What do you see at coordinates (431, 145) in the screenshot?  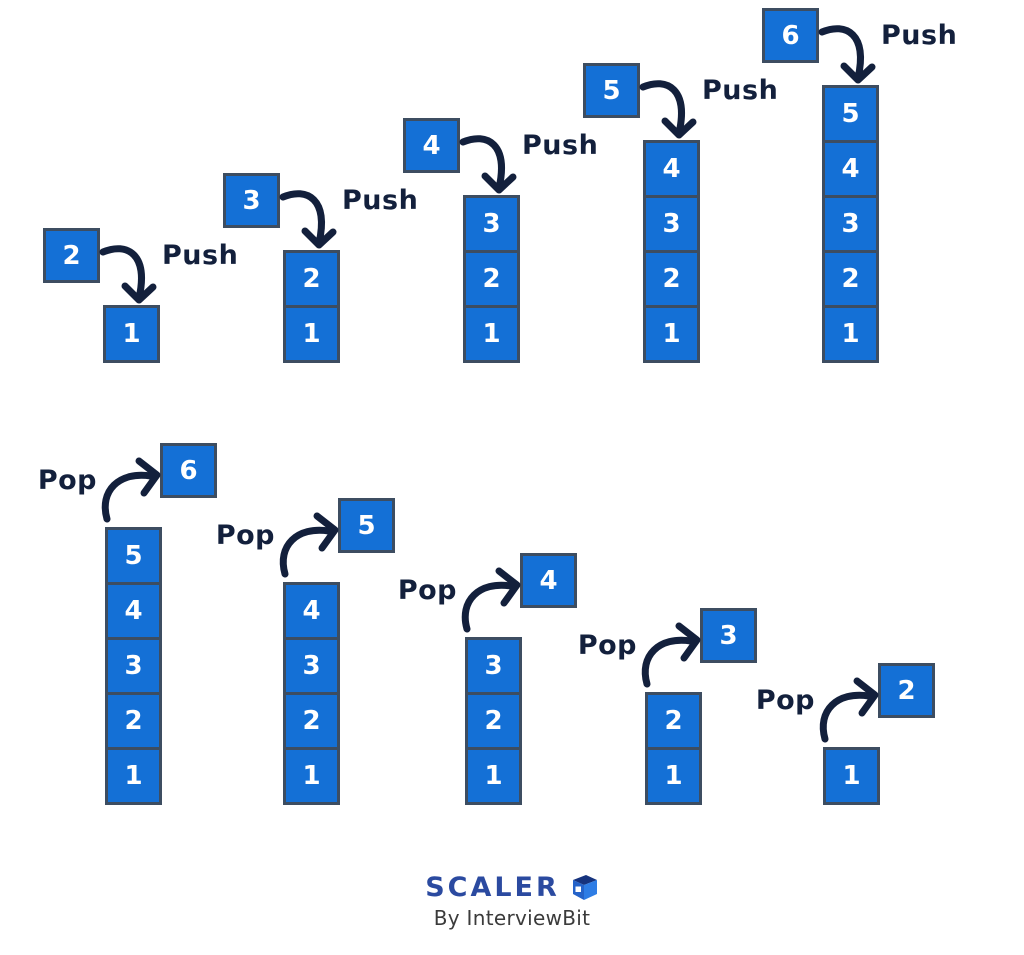 I see `pushed-element-box: 4` at bounding box center [431, 145].